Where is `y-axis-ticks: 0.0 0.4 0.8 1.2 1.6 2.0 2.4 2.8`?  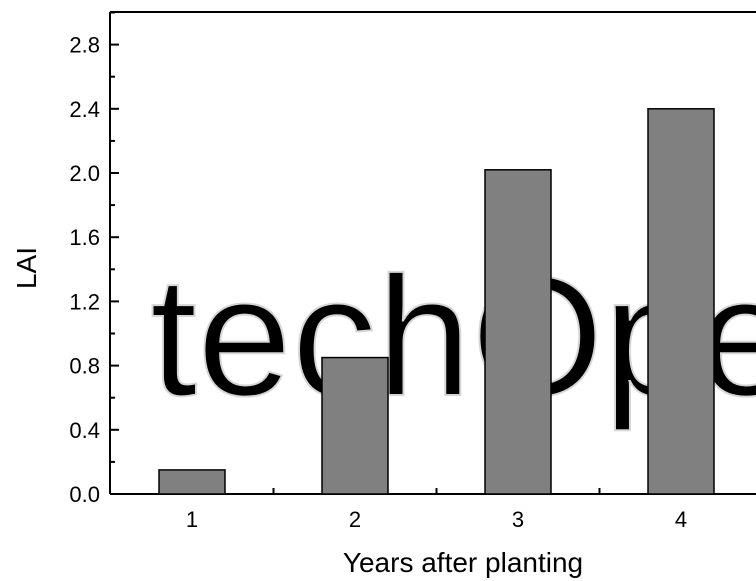
y-axis-ticks: 0.0 0.4 0.8 1.2 1.6 2.0 2.4 2.8 is located at coordinates (94, 259).